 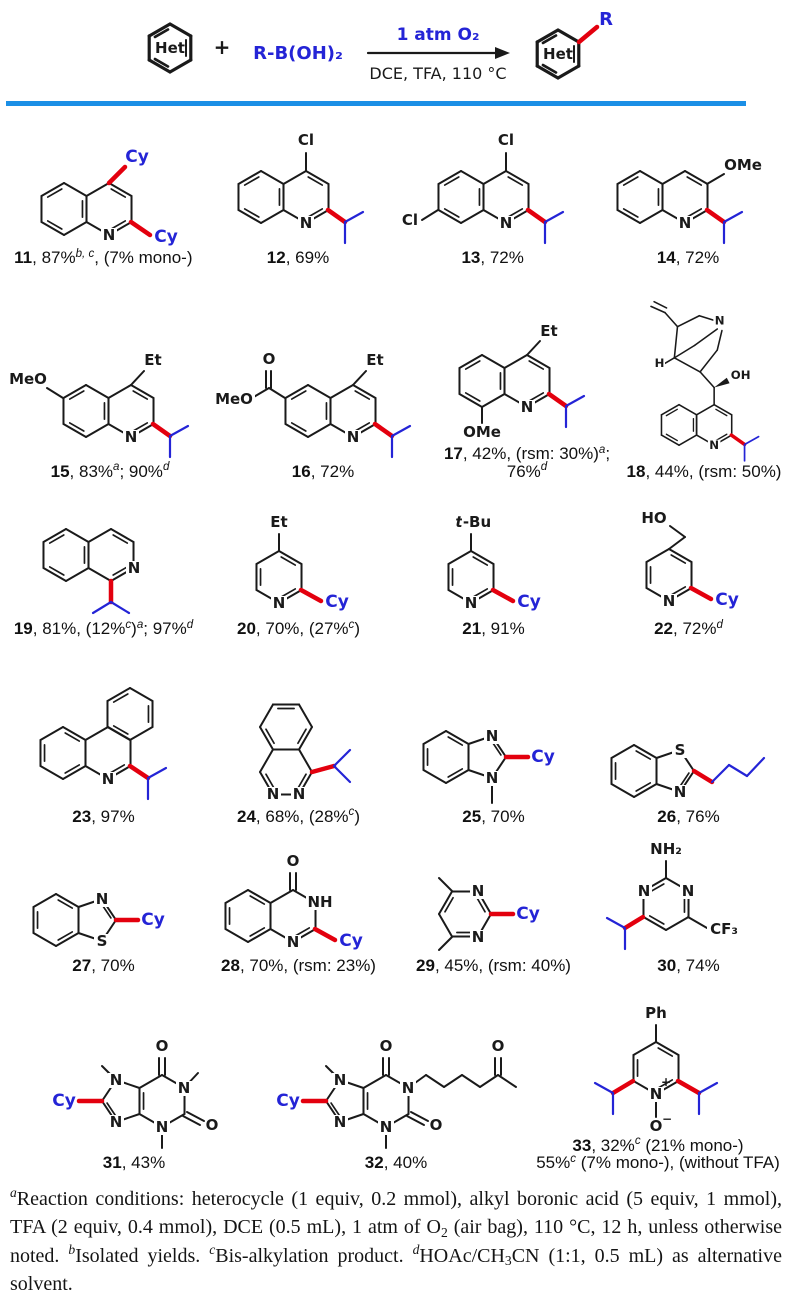 I want to click on structure-12: Cl N, so click(x=300, y=188).